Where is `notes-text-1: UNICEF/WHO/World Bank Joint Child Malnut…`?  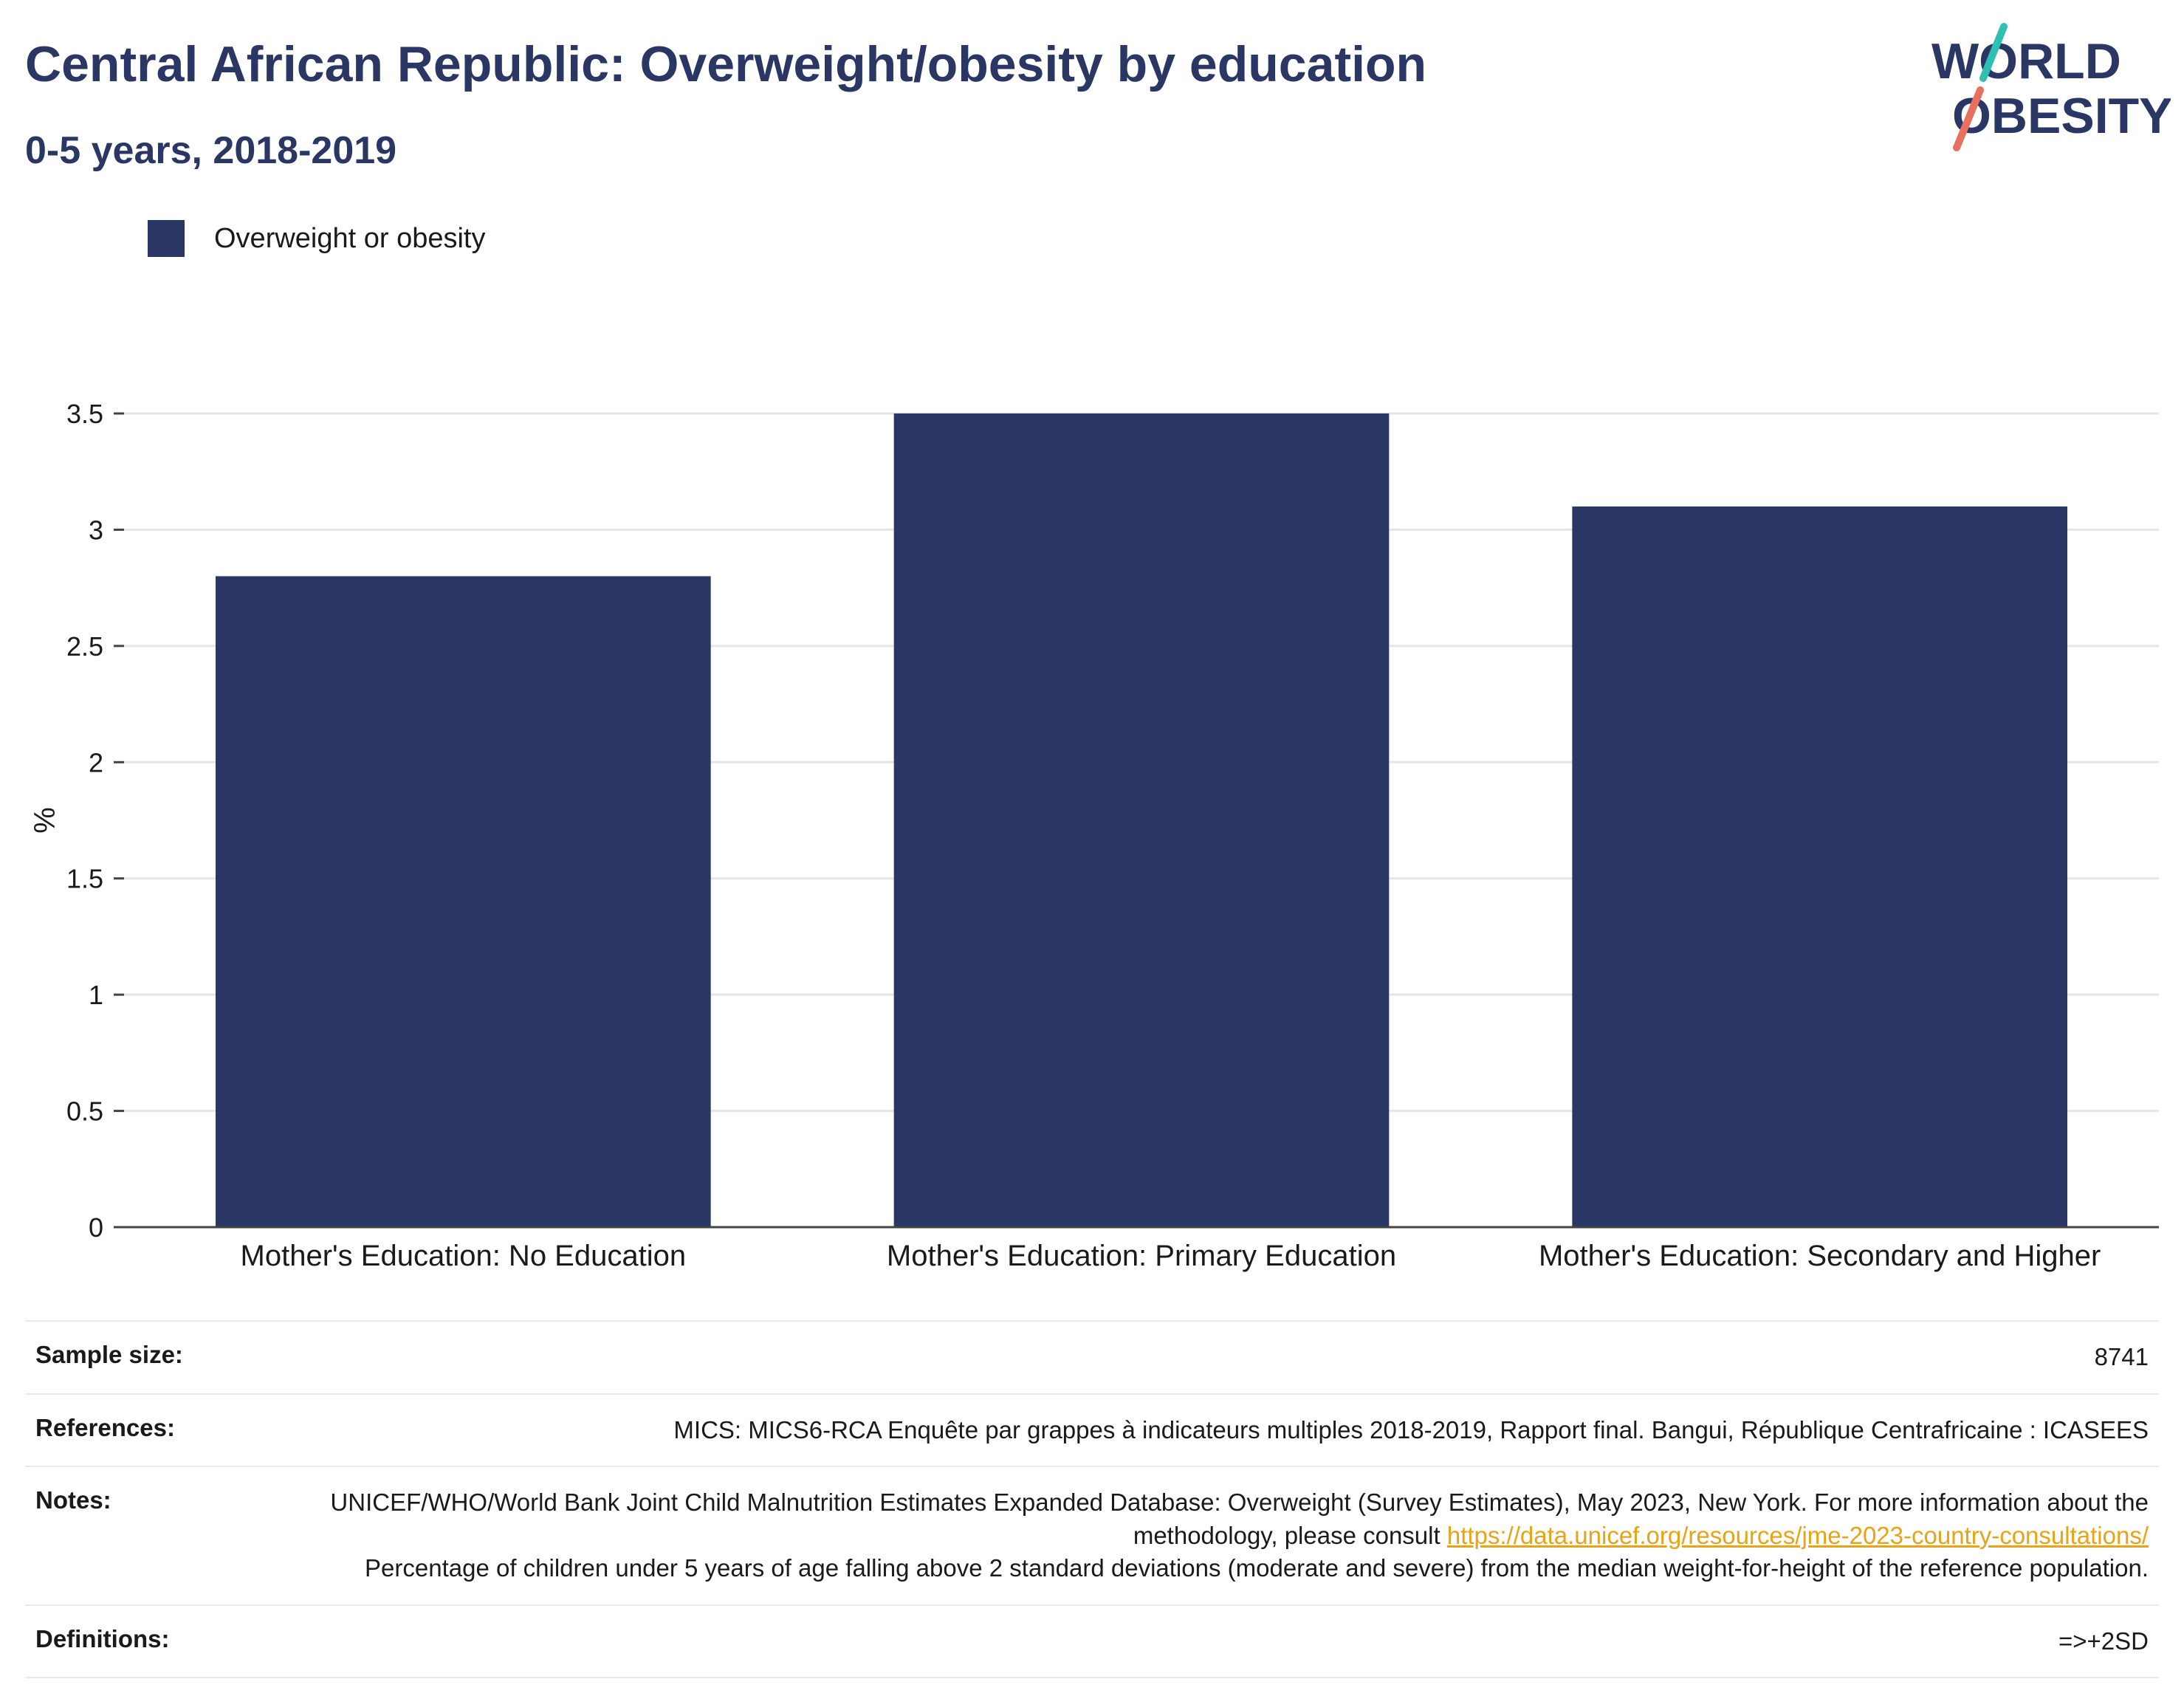
notes-text-1: UNICEF/WHO/World Bank Joint Child Malnut… is located at coordinates (1240, 1519).